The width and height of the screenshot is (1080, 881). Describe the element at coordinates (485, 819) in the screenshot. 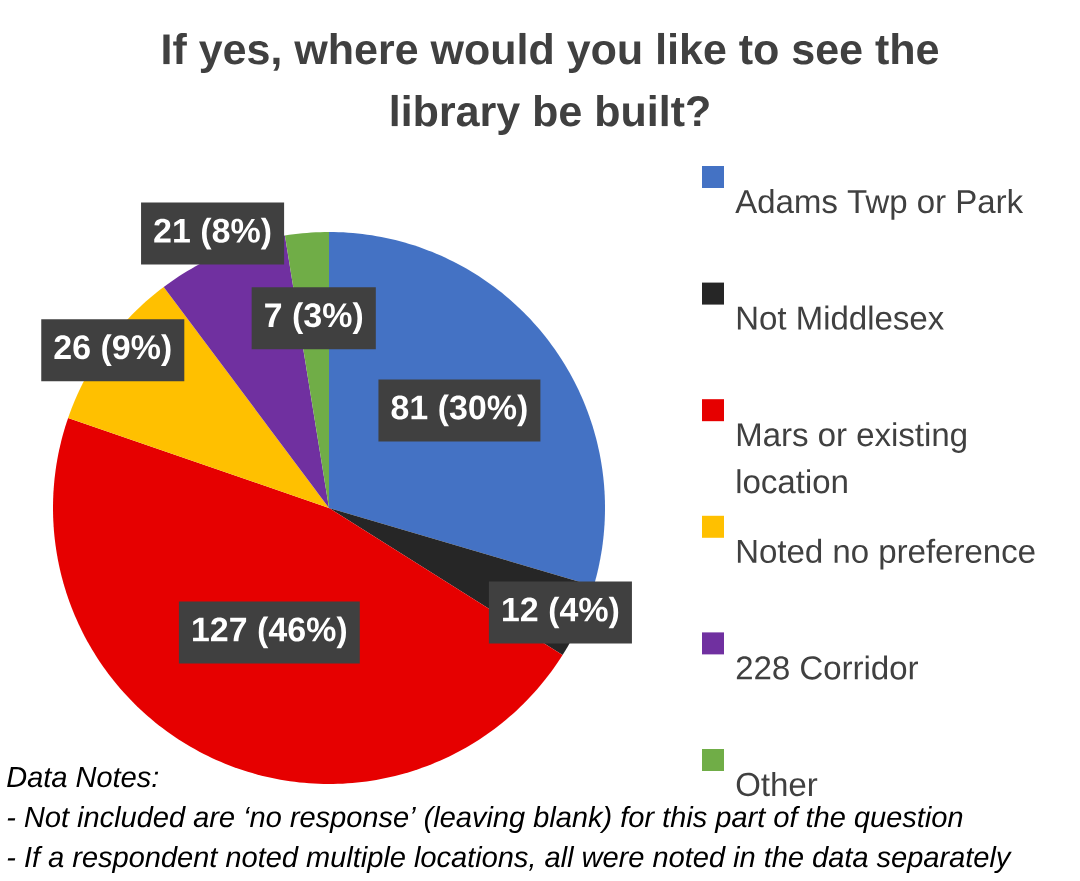

I see `text: - Not included are ‘no response’ (leaving blank) for this part of the question` at that location.